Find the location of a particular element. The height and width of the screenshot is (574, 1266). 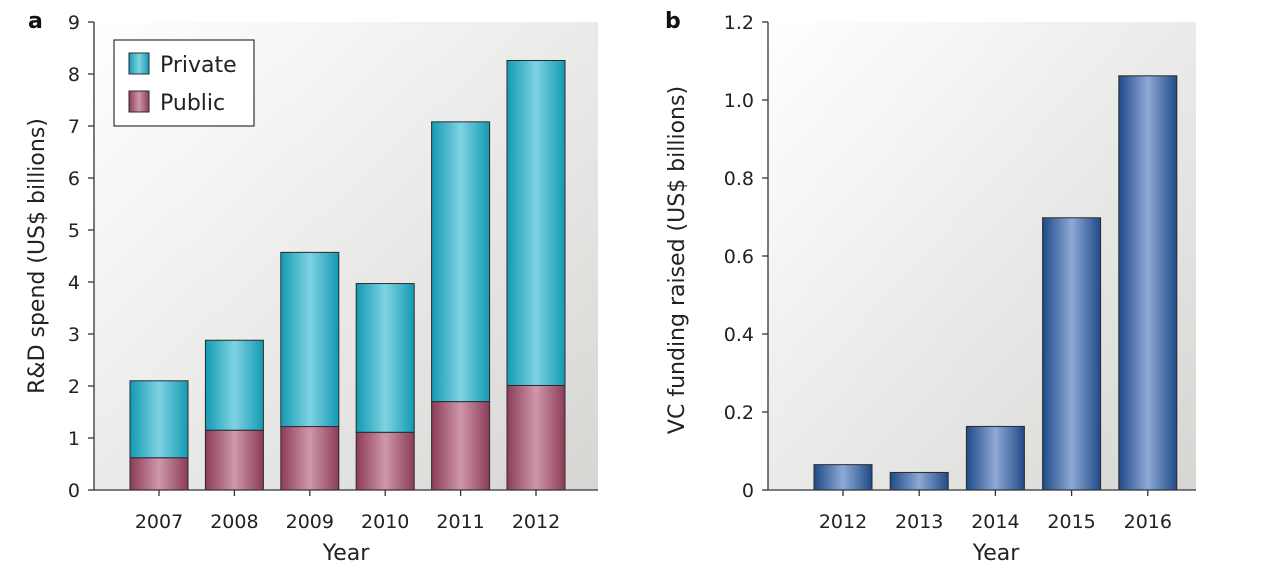

bar-vc-2015 is located at coordinates (1072, 354).